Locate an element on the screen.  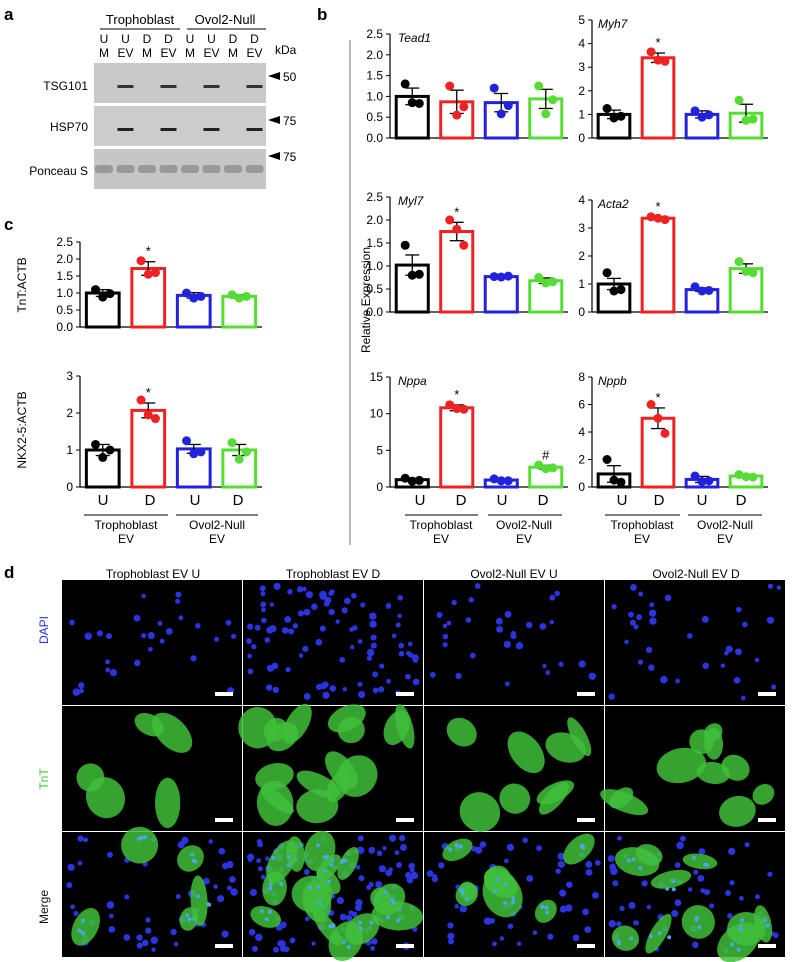
bar is located at coordinates (457, 272).